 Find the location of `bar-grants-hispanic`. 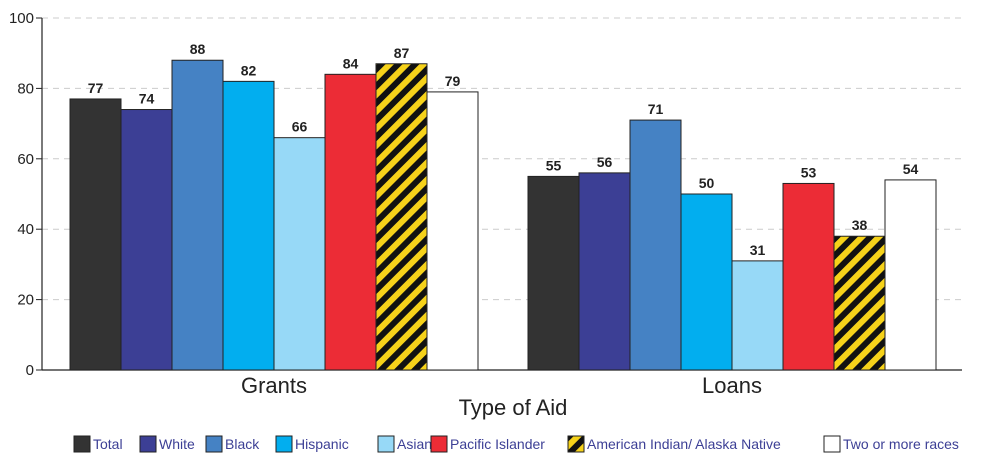

bar-grants-hispanic is located at coordinates (248, 225).